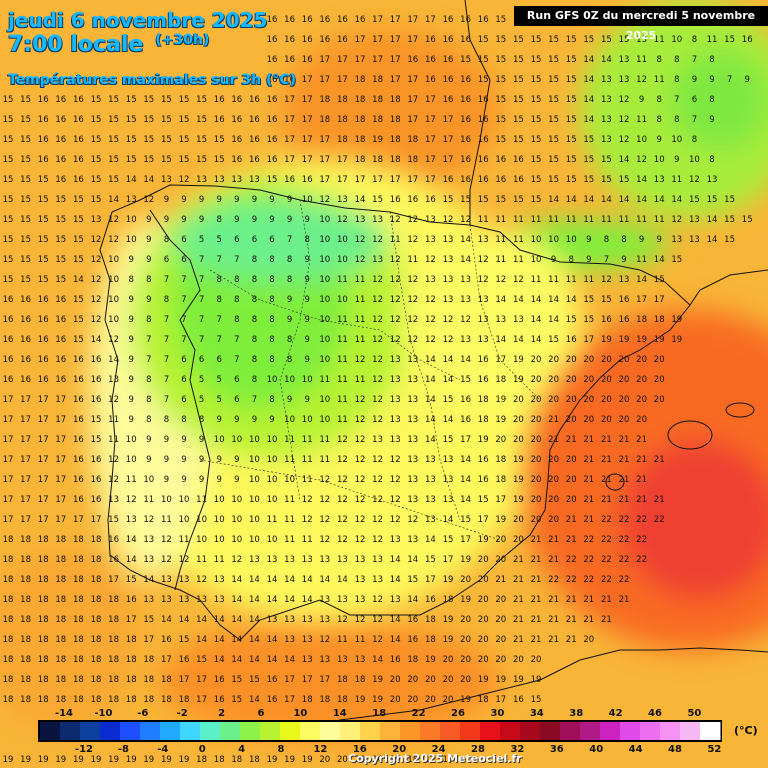 This screenshot has width=768, height=768. I want to click on legend-bottom-label: 28, so click(478, 749).